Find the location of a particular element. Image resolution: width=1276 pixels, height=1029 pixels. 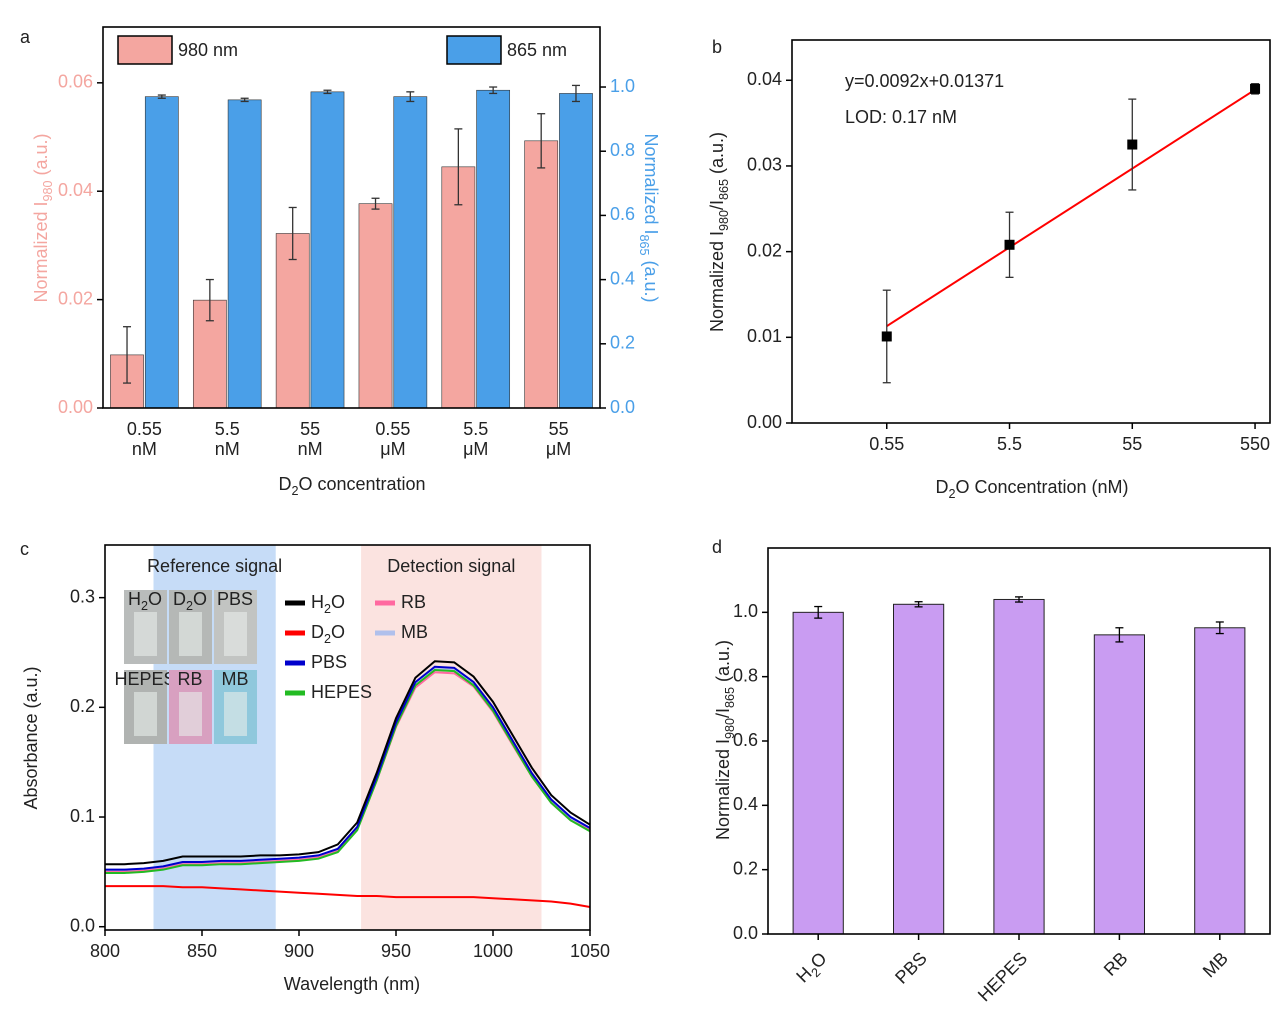

x-tick-label: 800 is located at coordinates (105, 951).